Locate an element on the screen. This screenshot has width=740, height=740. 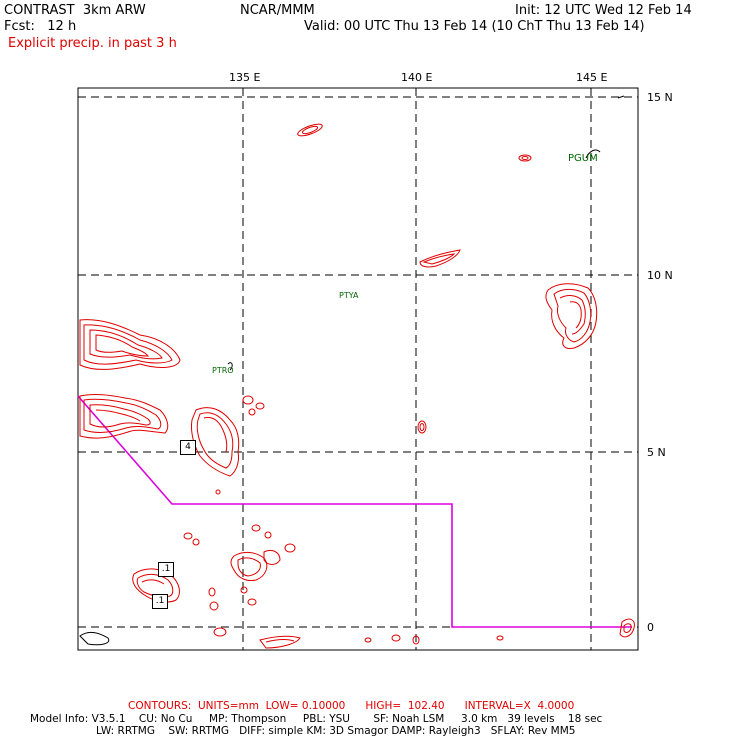
contour-label-01b: .1 is located at coordinates (160, 601).